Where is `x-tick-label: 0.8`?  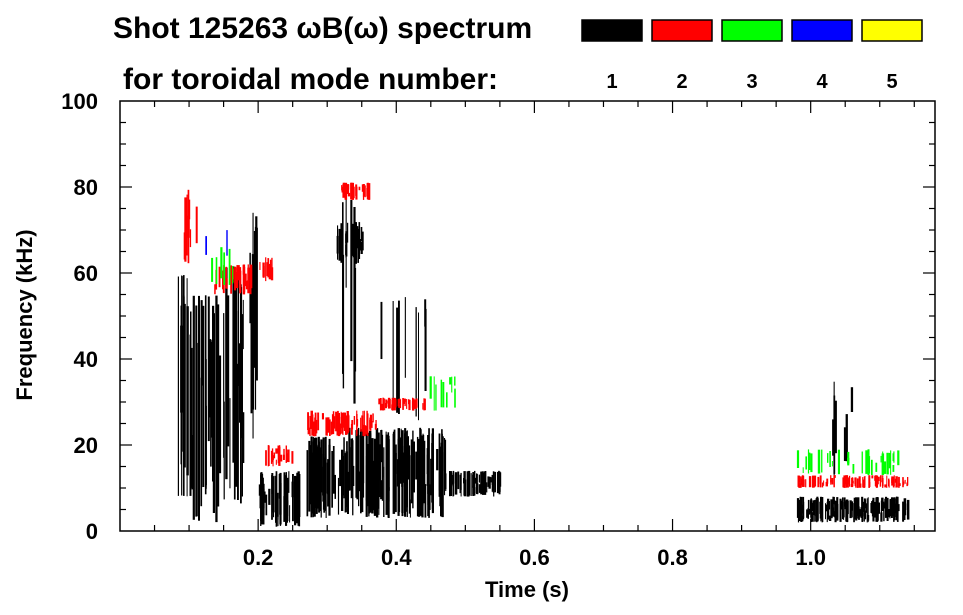 x-tick-label: 0.8 is located at coordinates (672, 557).